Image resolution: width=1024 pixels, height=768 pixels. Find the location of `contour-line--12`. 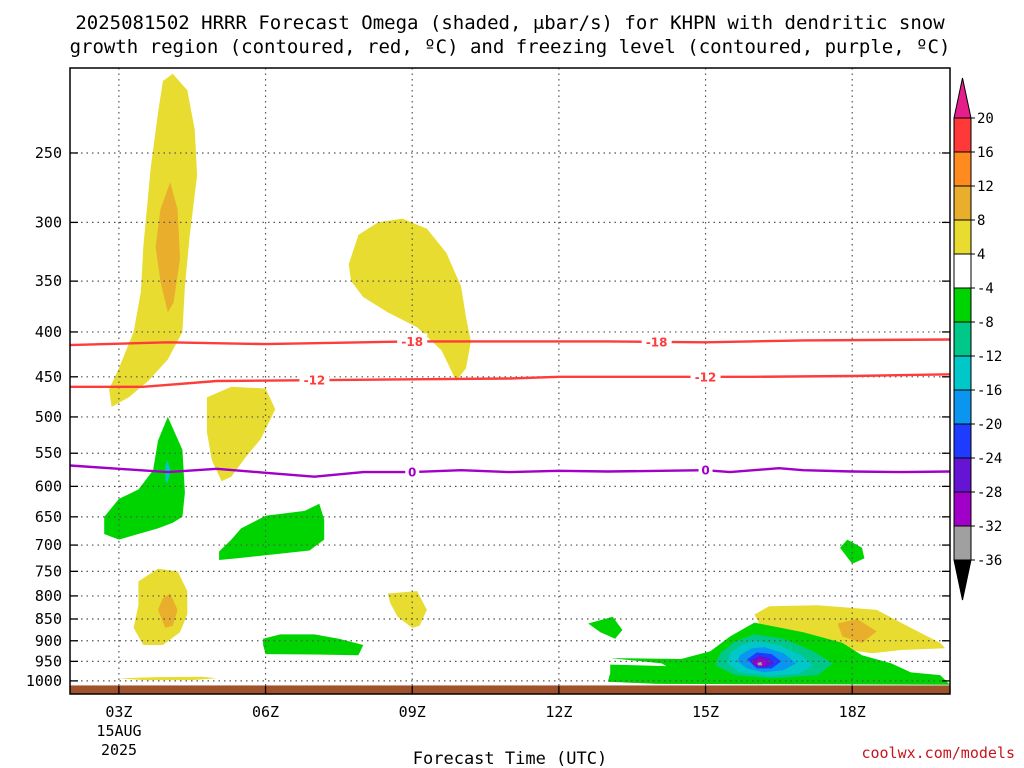

contour-line--12 is located at coordinates (510, 380).